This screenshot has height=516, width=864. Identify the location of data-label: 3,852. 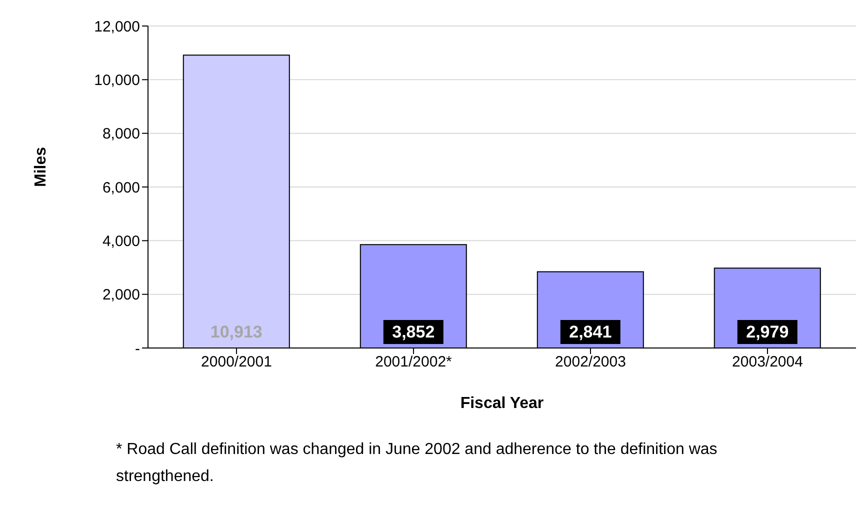
(413, 332).